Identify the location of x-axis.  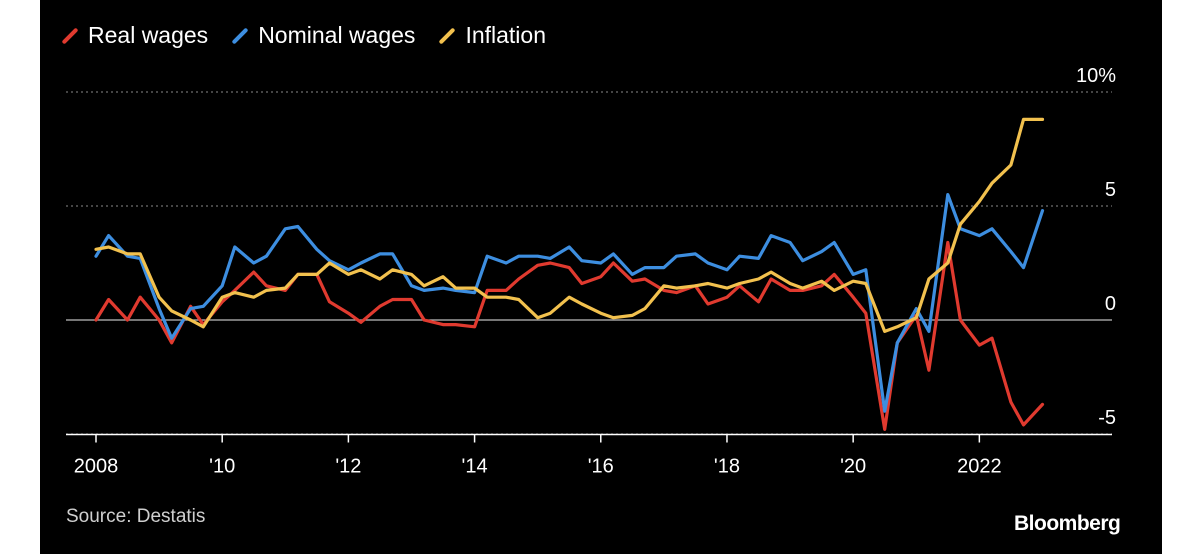
(589, 438).